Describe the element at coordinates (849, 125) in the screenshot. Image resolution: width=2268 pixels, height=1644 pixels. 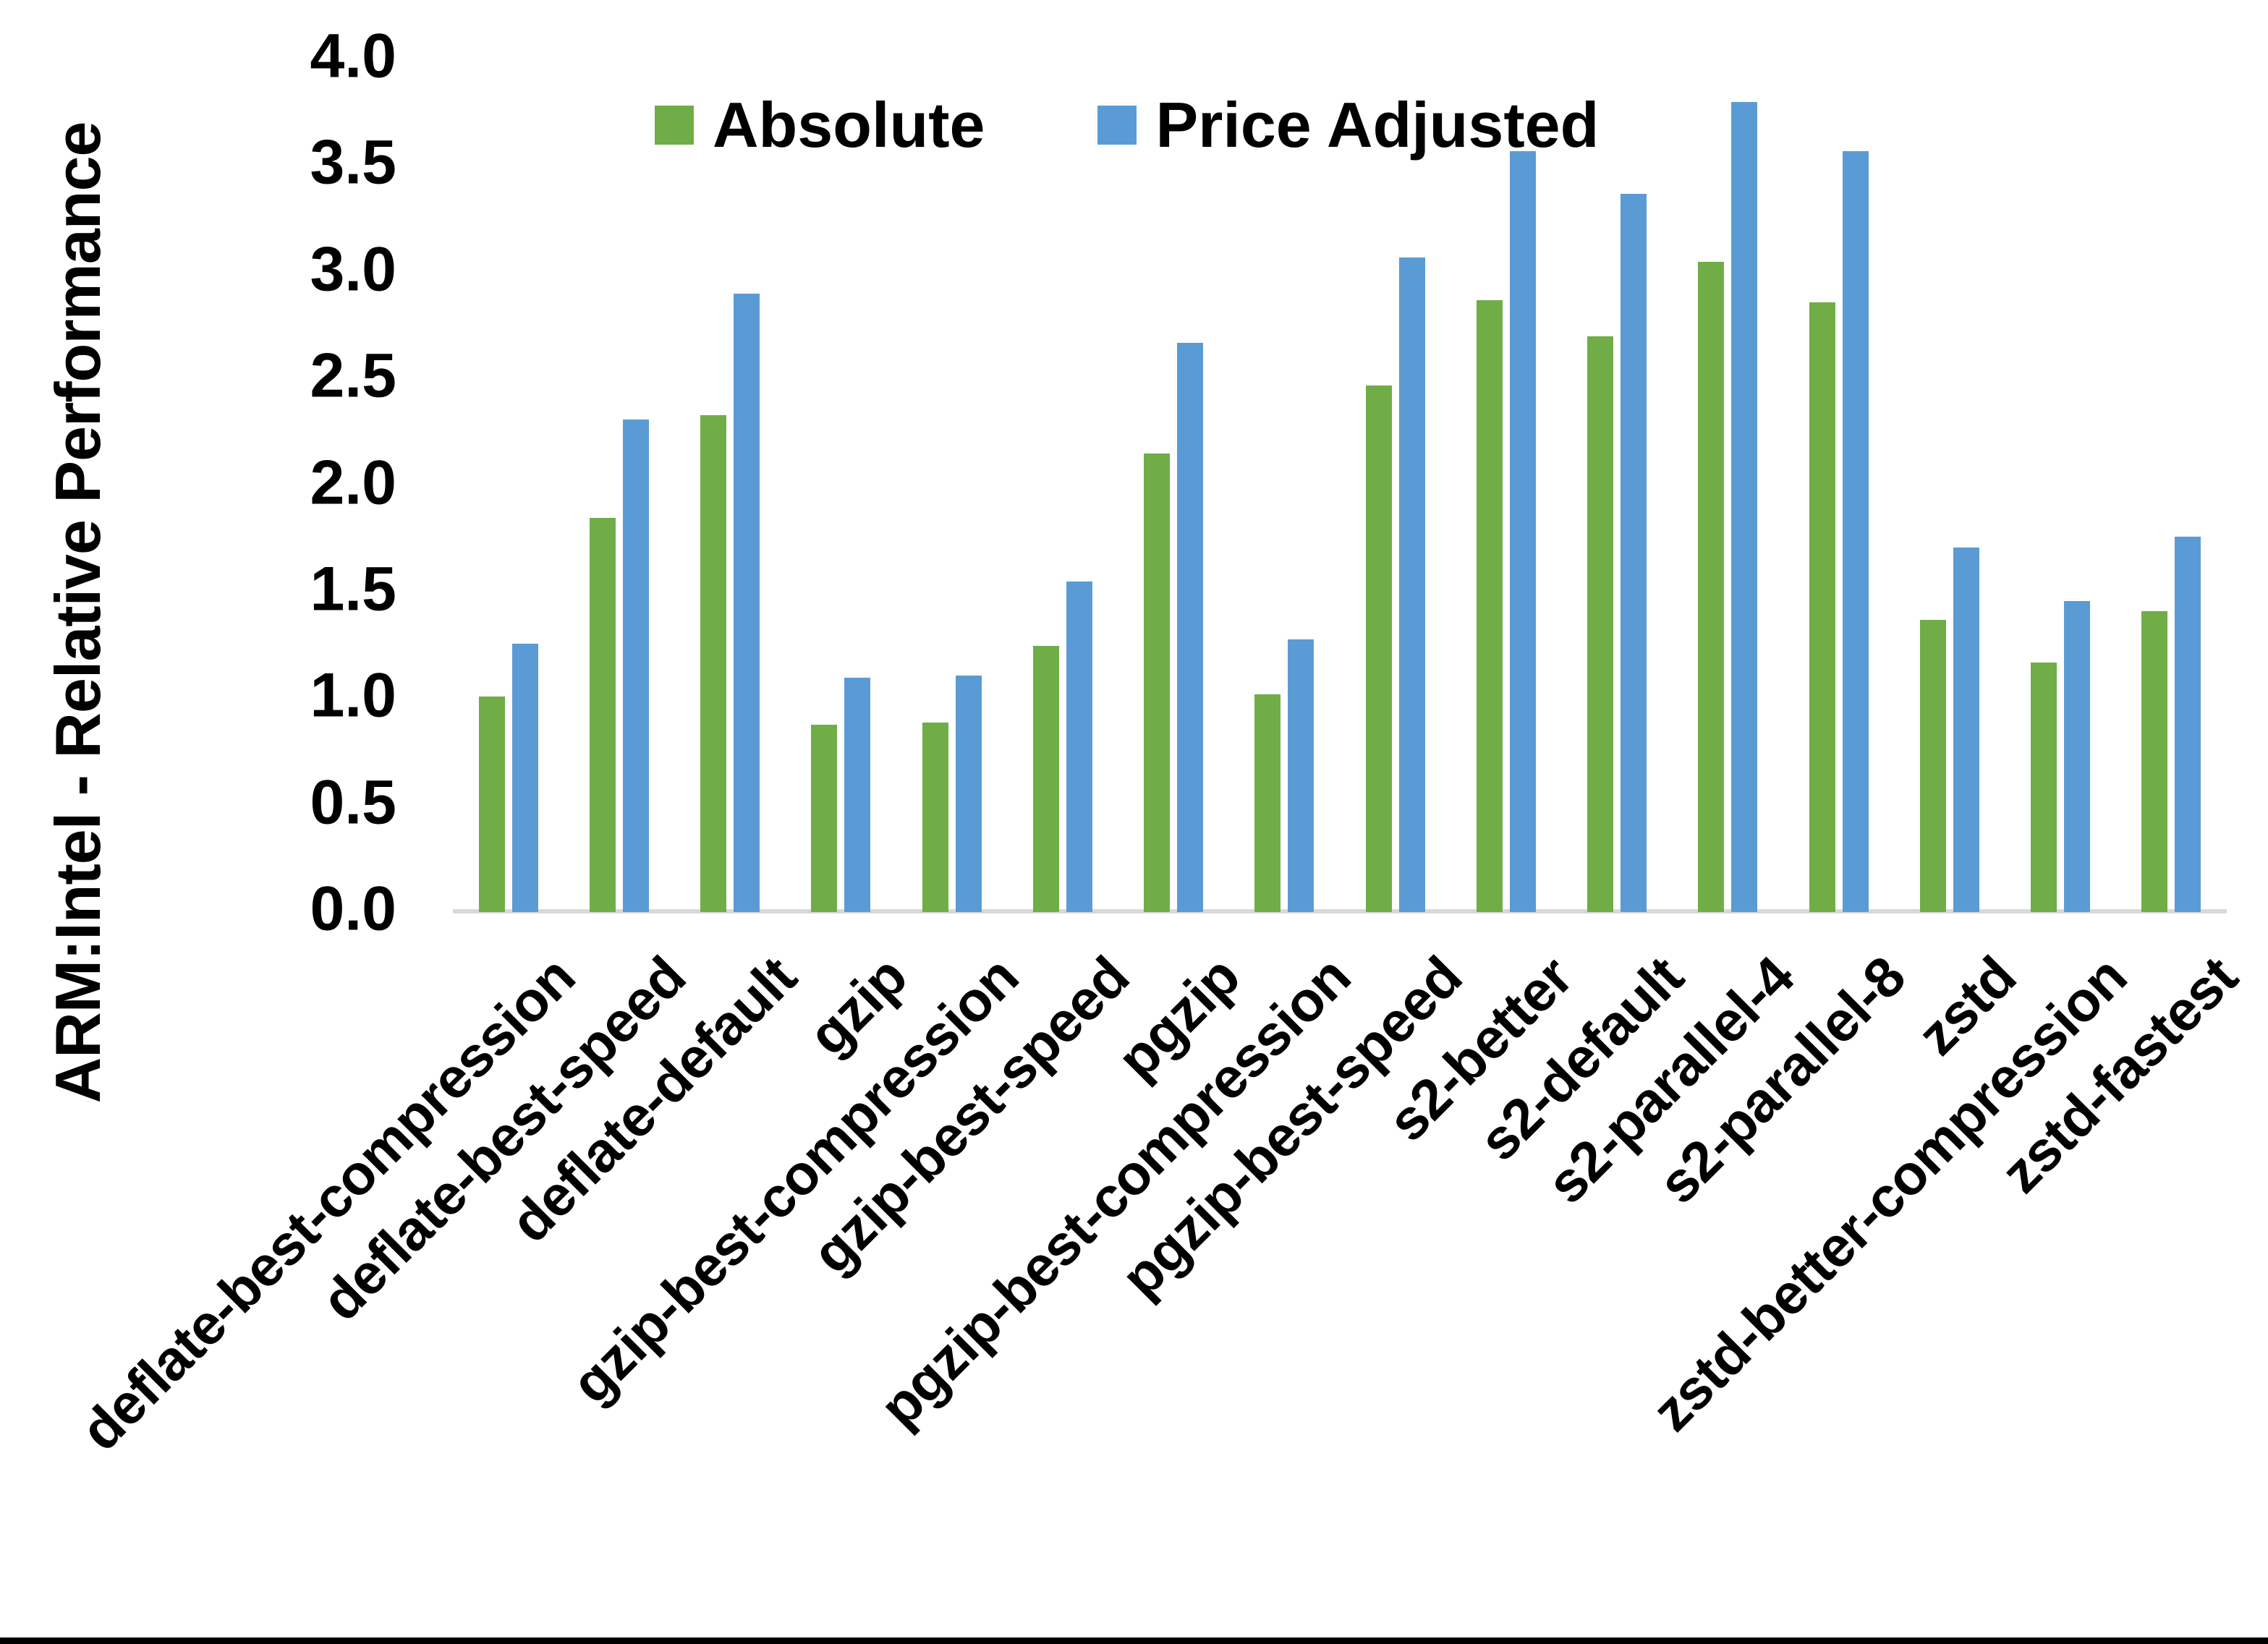
I see `legend-label-absolute: Absolute` at that location.